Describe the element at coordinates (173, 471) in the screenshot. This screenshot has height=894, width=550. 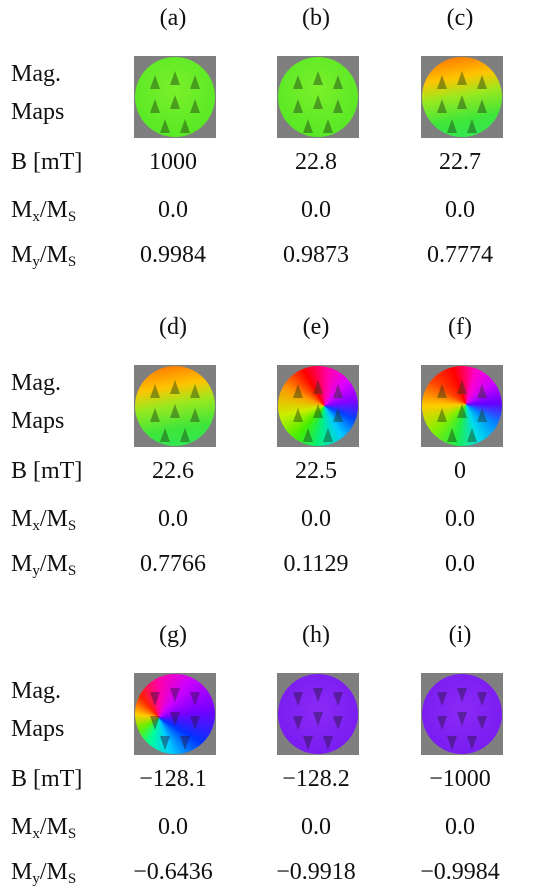
I see `cell-value: 22.6` at that location.